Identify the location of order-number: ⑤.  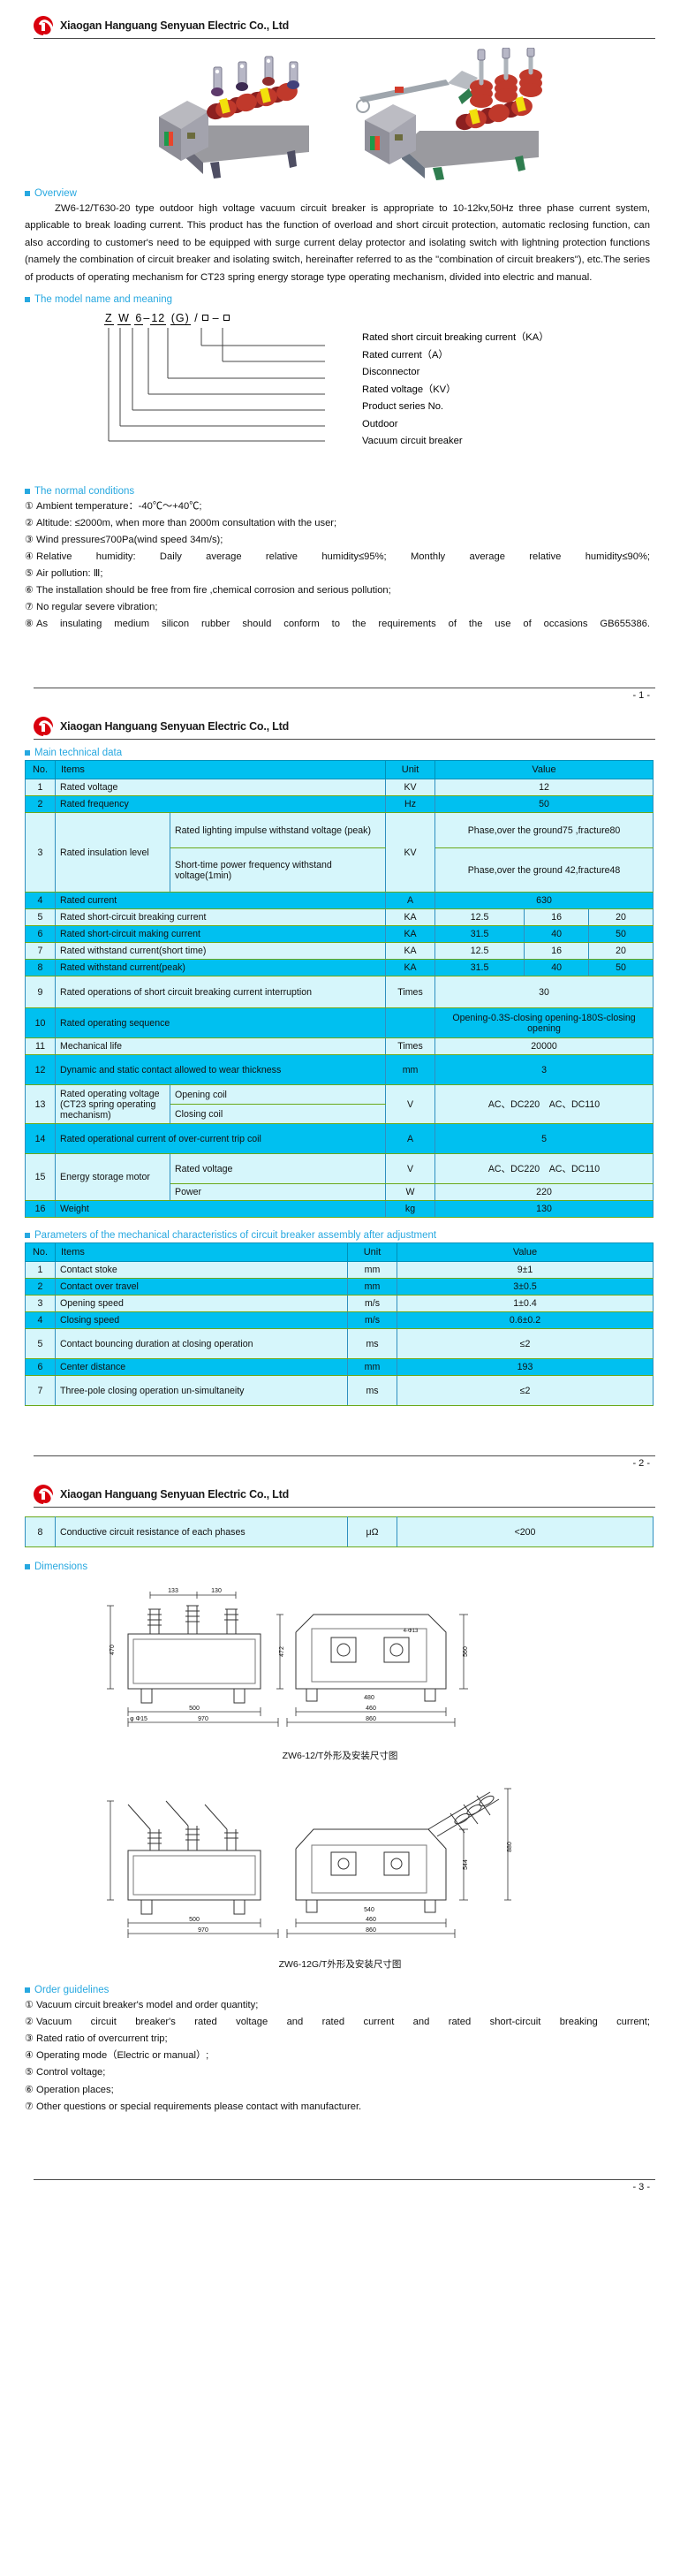
(29, 2072).